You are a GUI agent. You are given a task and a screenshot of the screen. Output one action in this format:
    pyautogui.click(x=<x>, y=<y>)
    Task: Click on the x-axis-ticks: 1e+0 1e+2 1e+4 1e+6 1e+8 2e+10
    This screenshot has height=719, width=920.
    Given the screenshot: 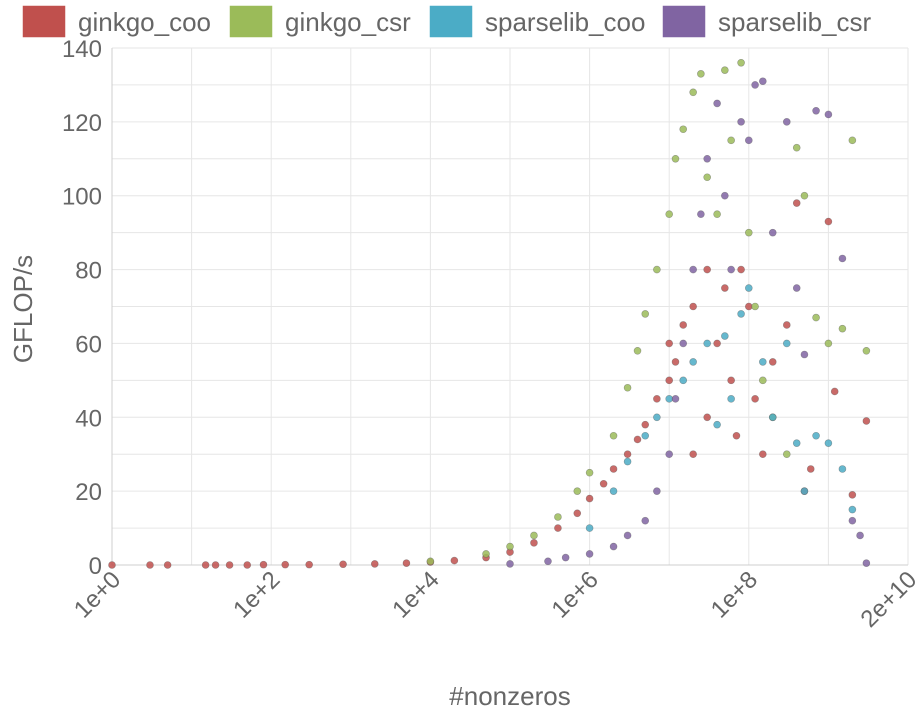 What is the action you would take?
    pyautogui.click(x=494, y=599)
    